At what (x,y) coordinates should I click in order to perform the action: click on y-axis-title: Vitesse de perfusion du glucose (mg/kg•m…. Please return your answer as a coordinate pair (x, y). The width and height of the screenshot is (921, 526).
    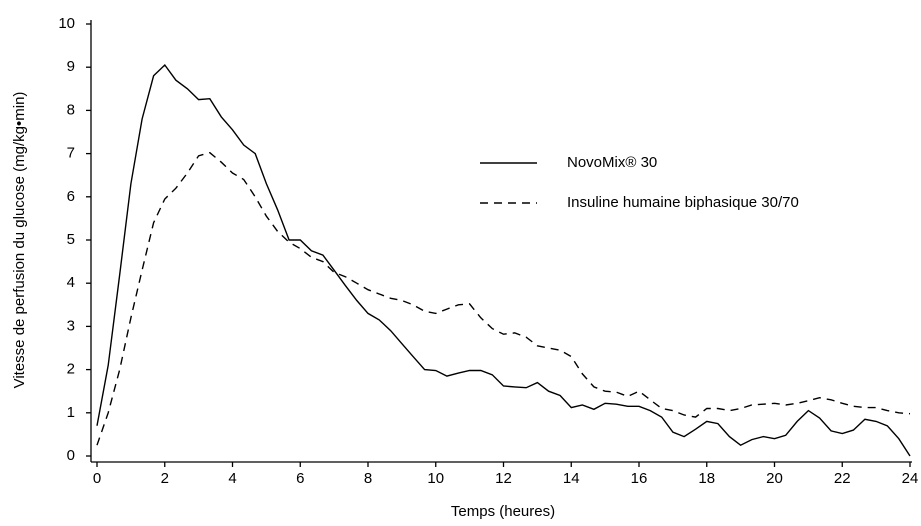
    Looking at the image, I should click on (19, 240).